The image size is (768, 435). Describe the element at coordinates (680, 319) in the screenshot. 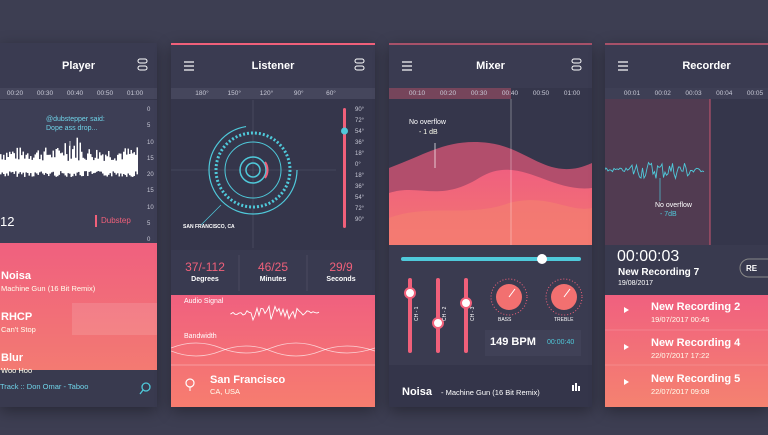

I see `recording-date: 19/07/2017 00:45` at that location.